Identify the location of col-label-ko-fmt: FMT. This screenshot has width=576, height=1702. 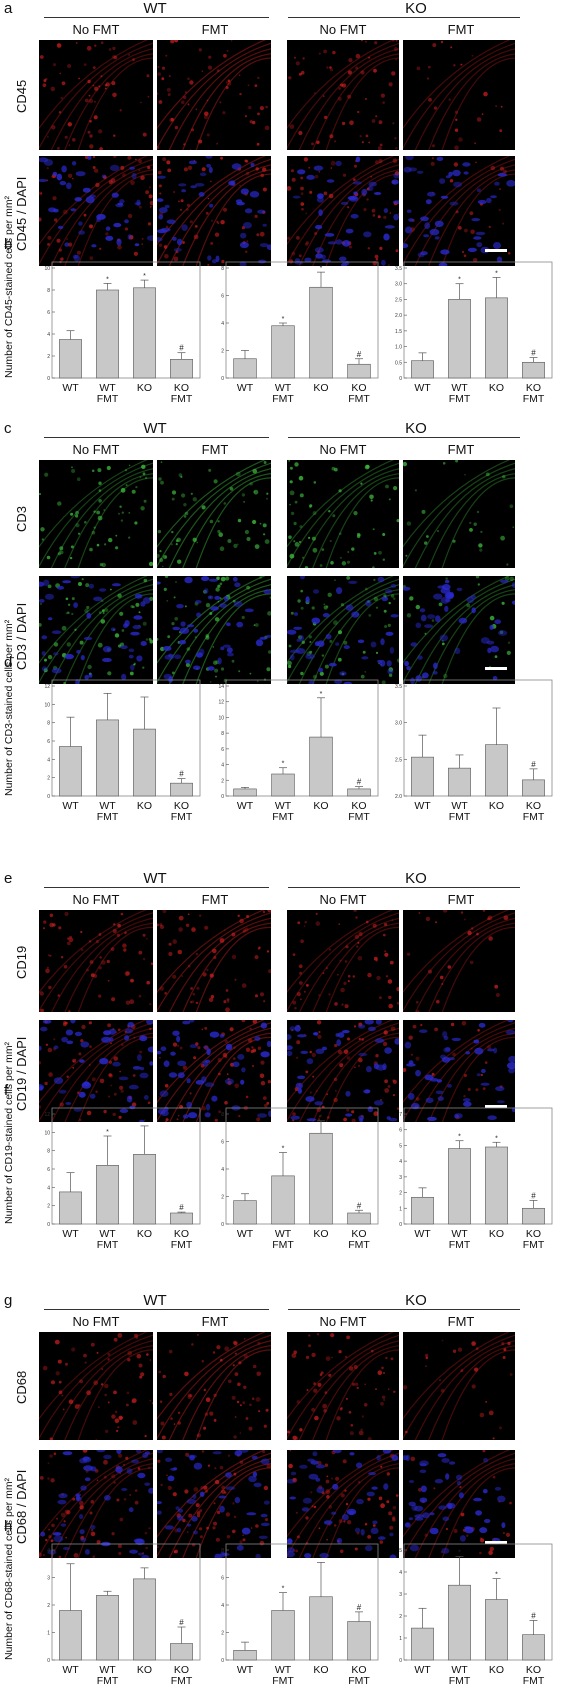
(461, 449).